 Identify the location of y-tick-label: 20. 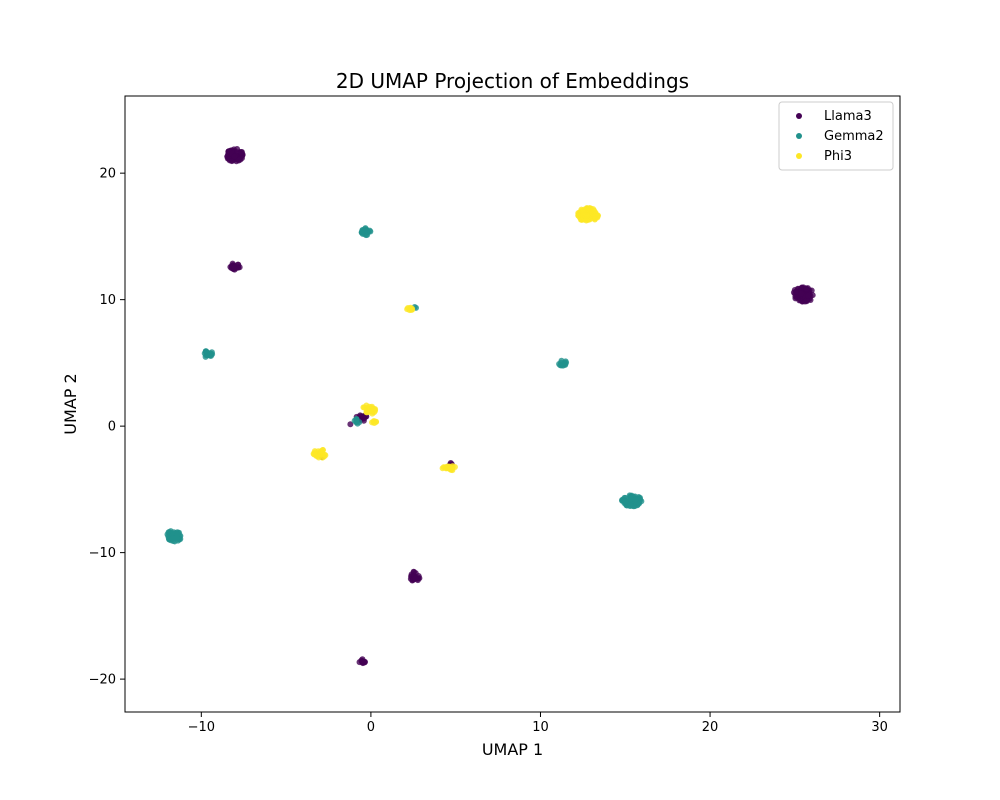
(107, 174).